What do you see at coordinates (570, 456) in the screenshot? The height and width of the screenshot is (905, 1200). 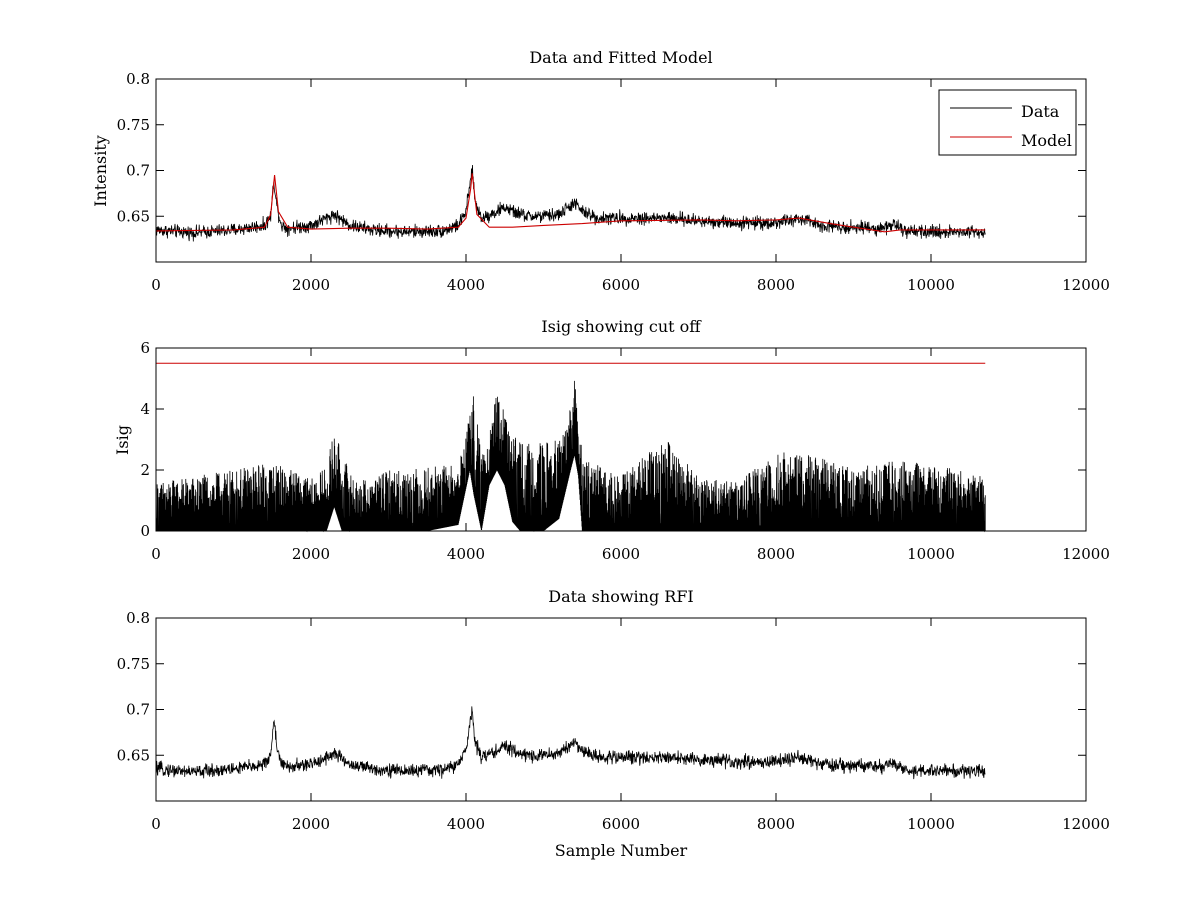 I see `series-line-isig` at bounding box center [570, 456].